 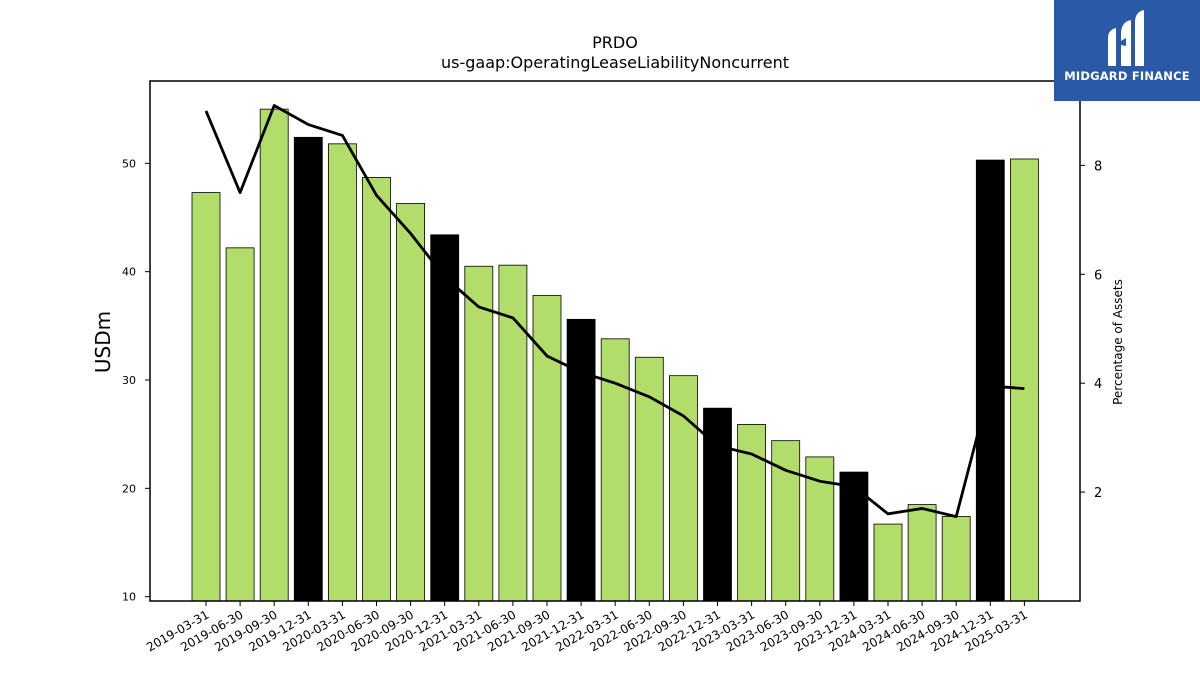 I want to click on y2-tick-label: 4, so click(x=1098, y=384).